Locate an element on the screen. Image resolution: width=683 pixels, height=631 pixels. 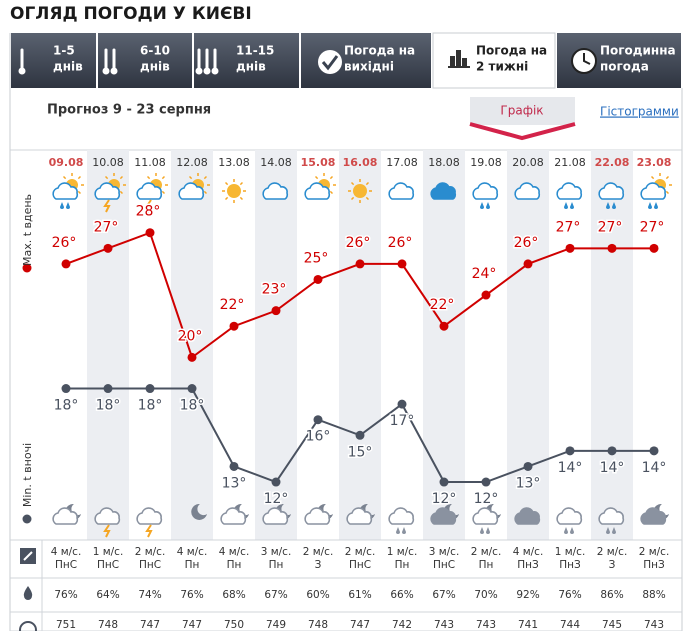
value-label: 20° is located at coordinates (190, 336).